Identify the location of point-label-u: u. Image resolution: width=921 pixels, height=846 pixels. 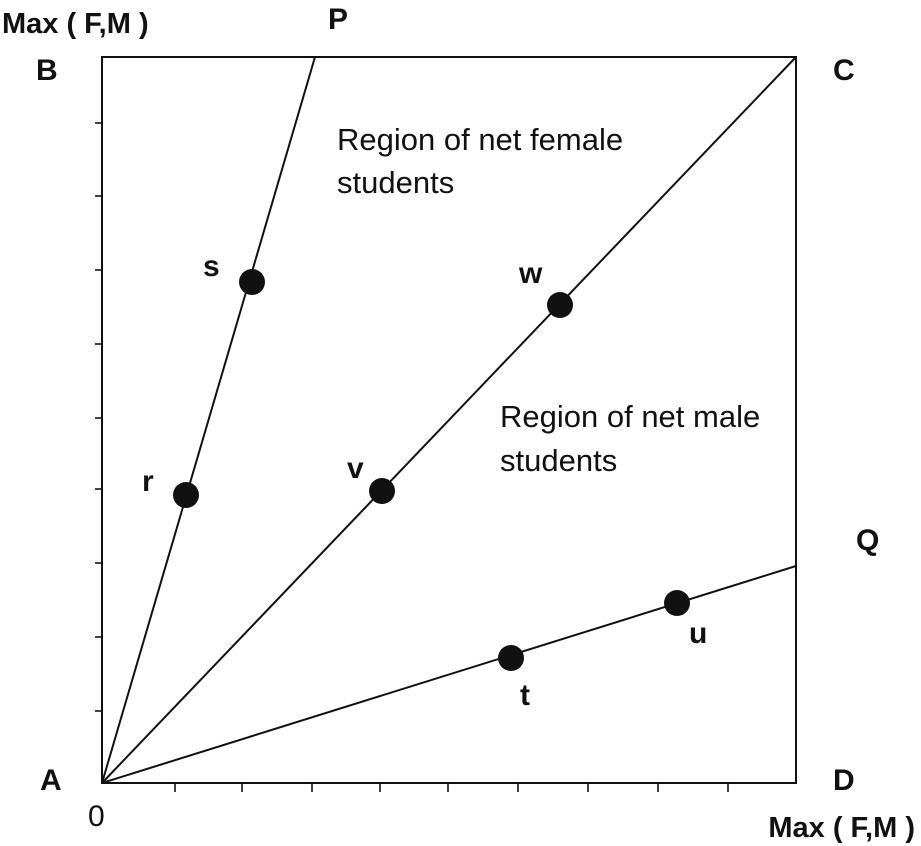
(698, 633).